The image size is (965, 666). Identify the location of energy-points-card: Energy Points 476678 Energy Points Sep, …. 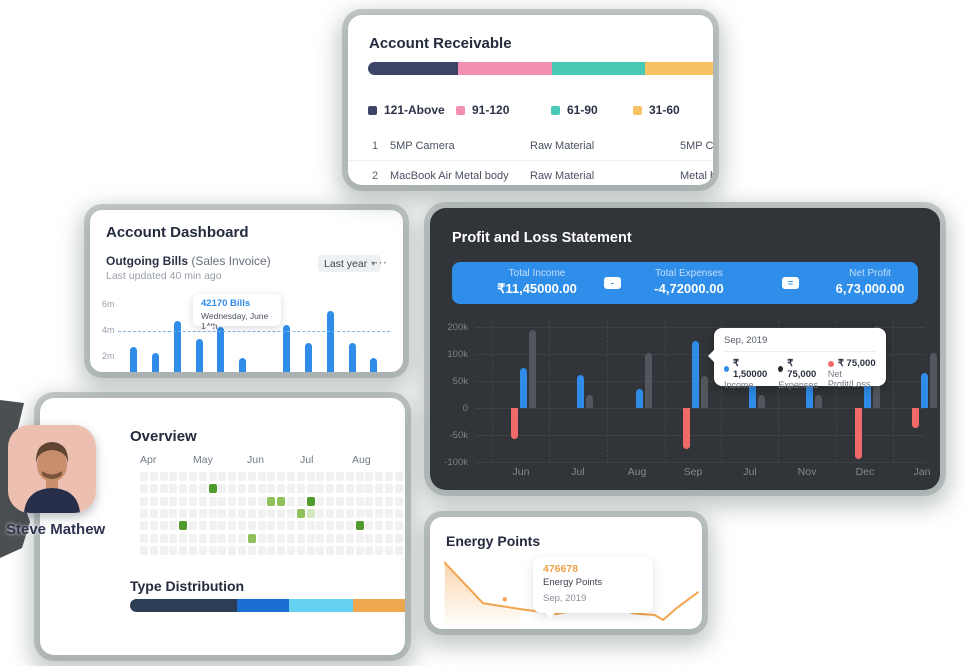
(566, 573).